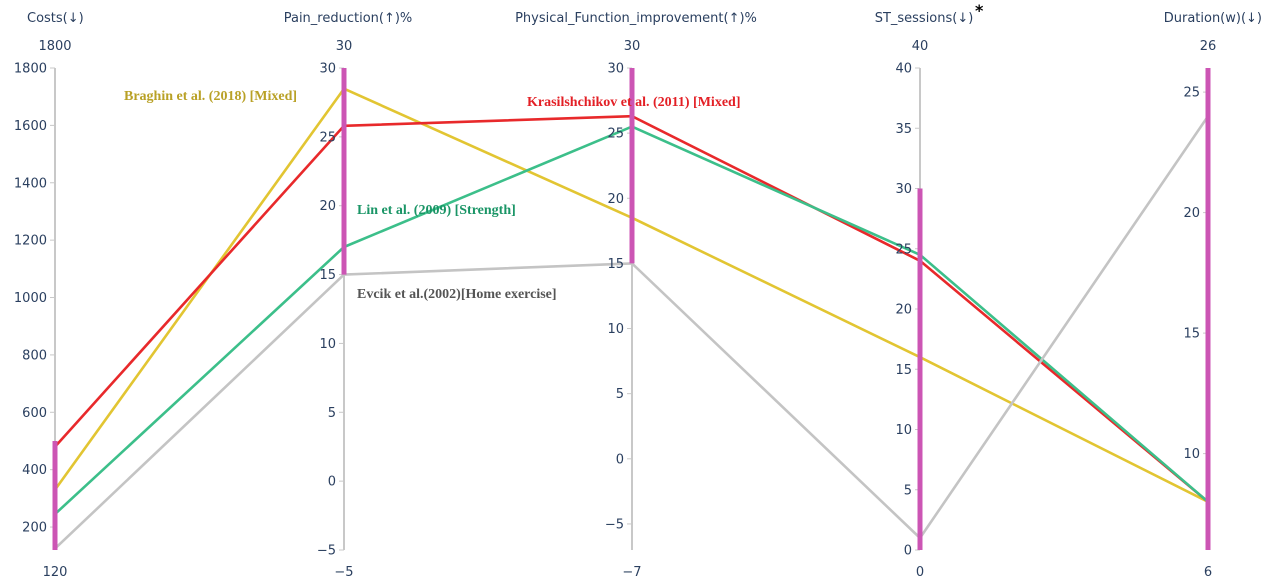  I want to click on tick-label-3-7: 35, so click(903, 129).